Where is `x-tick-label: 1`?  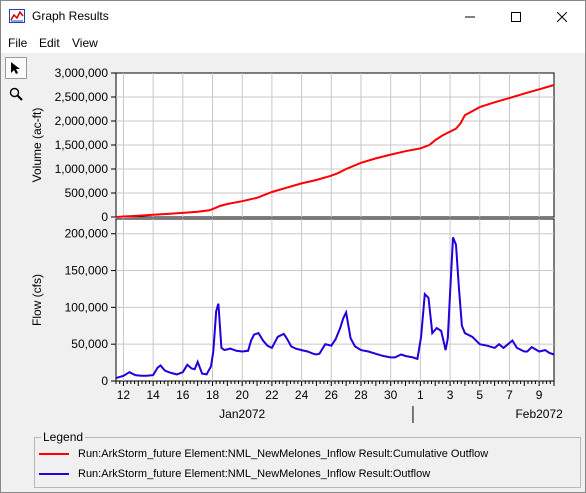
x-tick-label: 1 is located at coordinates (420, 395).